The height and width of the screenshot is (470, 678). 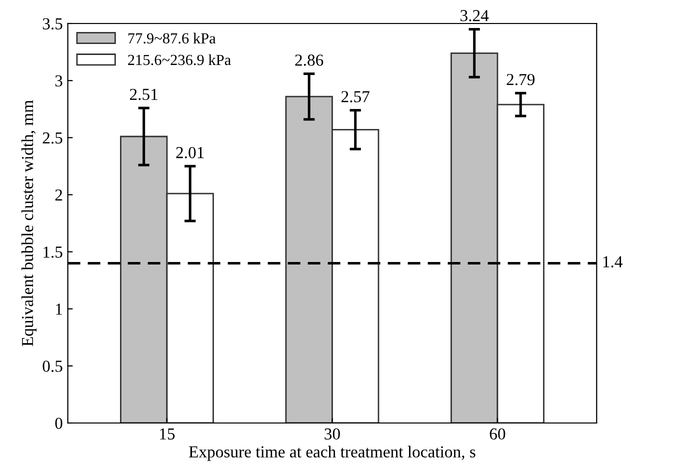 I want to click on y-axis-title: Equivalent bubble cluster width, mm, so click(x=29, y=223).